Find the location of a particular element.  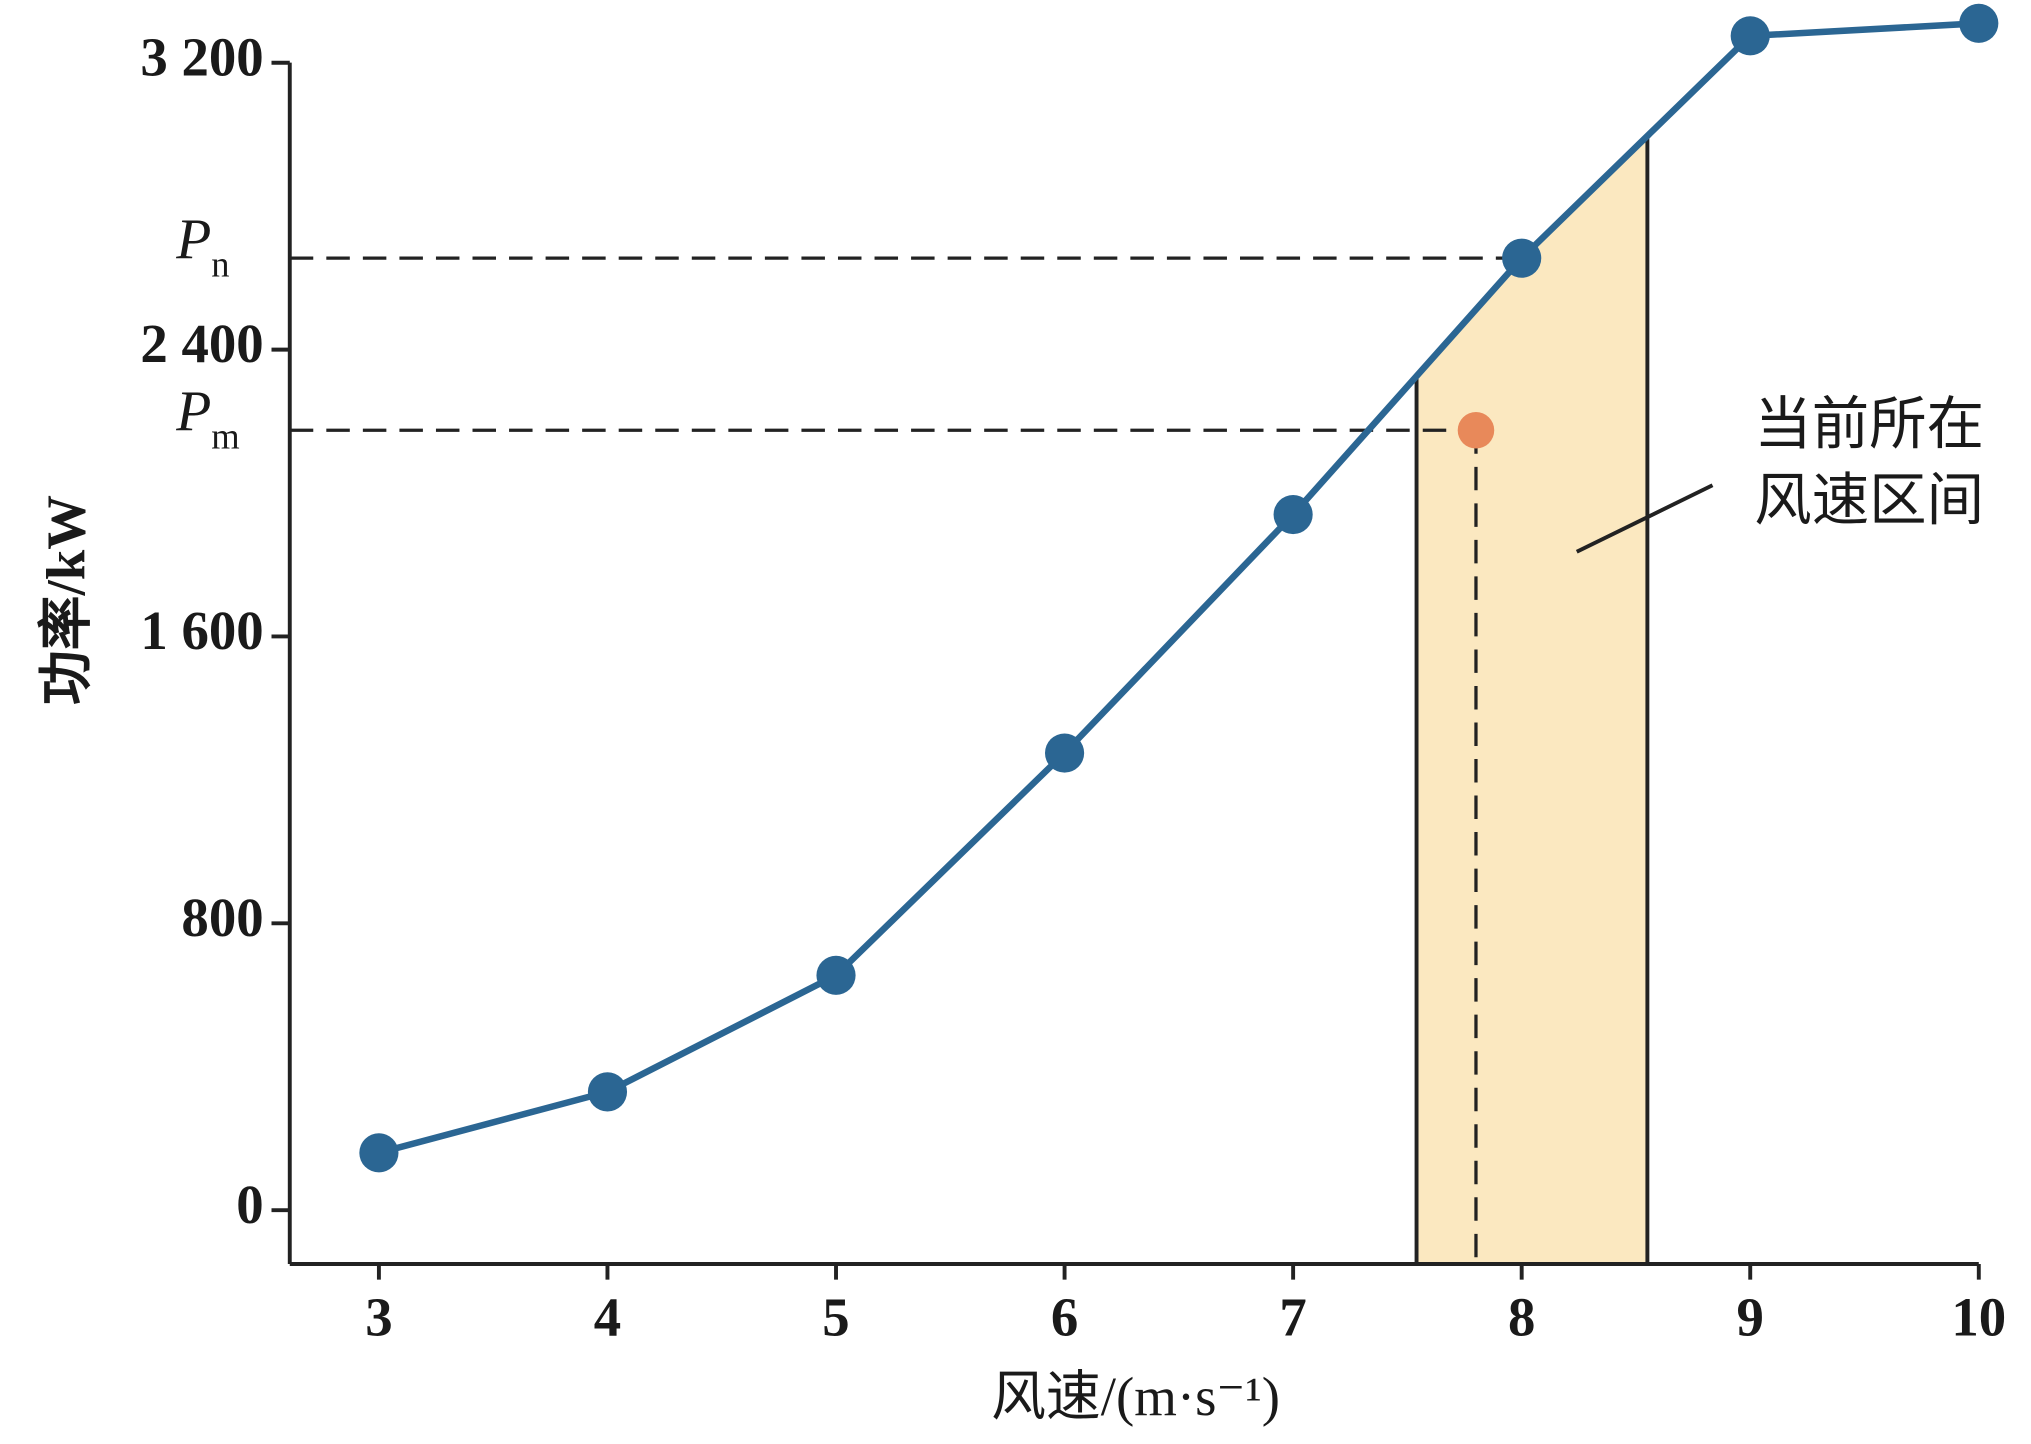

level-subscript: m is located at coordinates (225, 436).